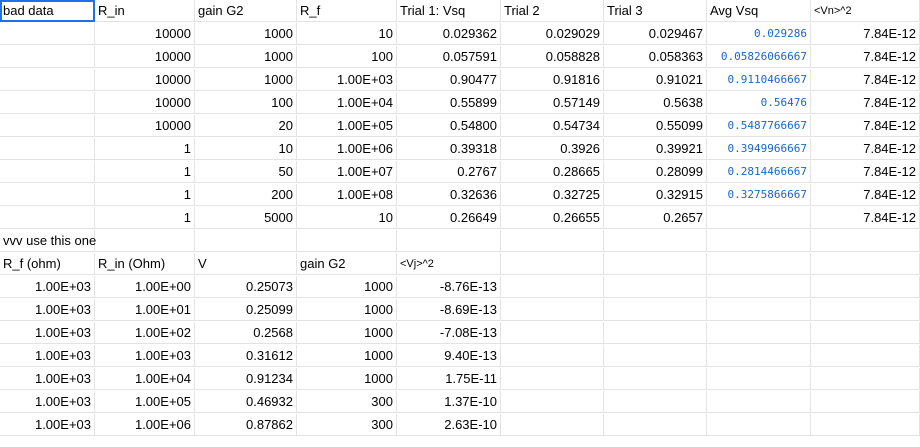 The height and width of the screenshot is (447, 920). Describe the element at coordinates (449, 287) in the screenshot. I see `data-cell: -8.76E-13` at that location.